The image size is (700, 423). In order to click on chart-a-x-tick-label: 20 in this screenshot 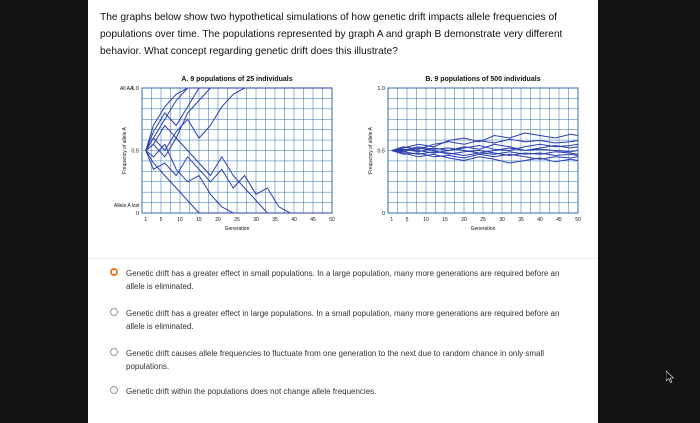, I will do `click(218, 220)`.